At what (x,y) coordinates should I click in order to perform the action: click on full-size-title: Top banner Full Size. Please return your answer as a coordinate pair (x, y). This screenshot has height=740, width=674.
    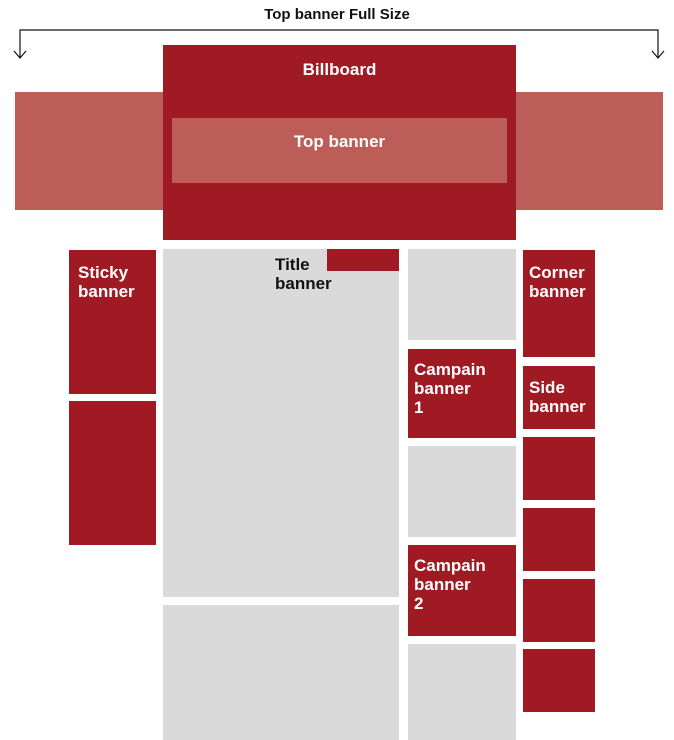
    Looking at the image, I should click on (337, 14).